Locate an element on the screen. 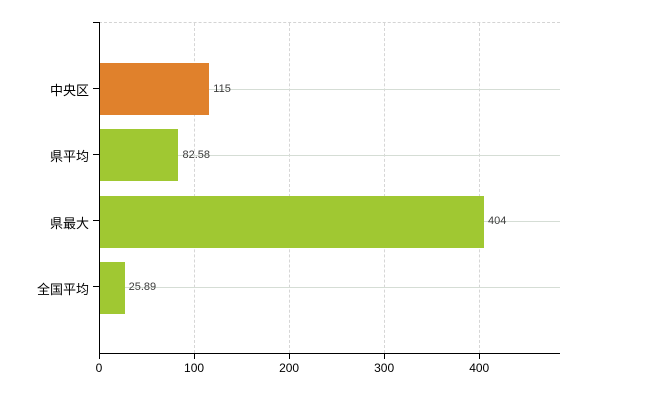  category-label: 県平均 is located at coordinates (69, 157).